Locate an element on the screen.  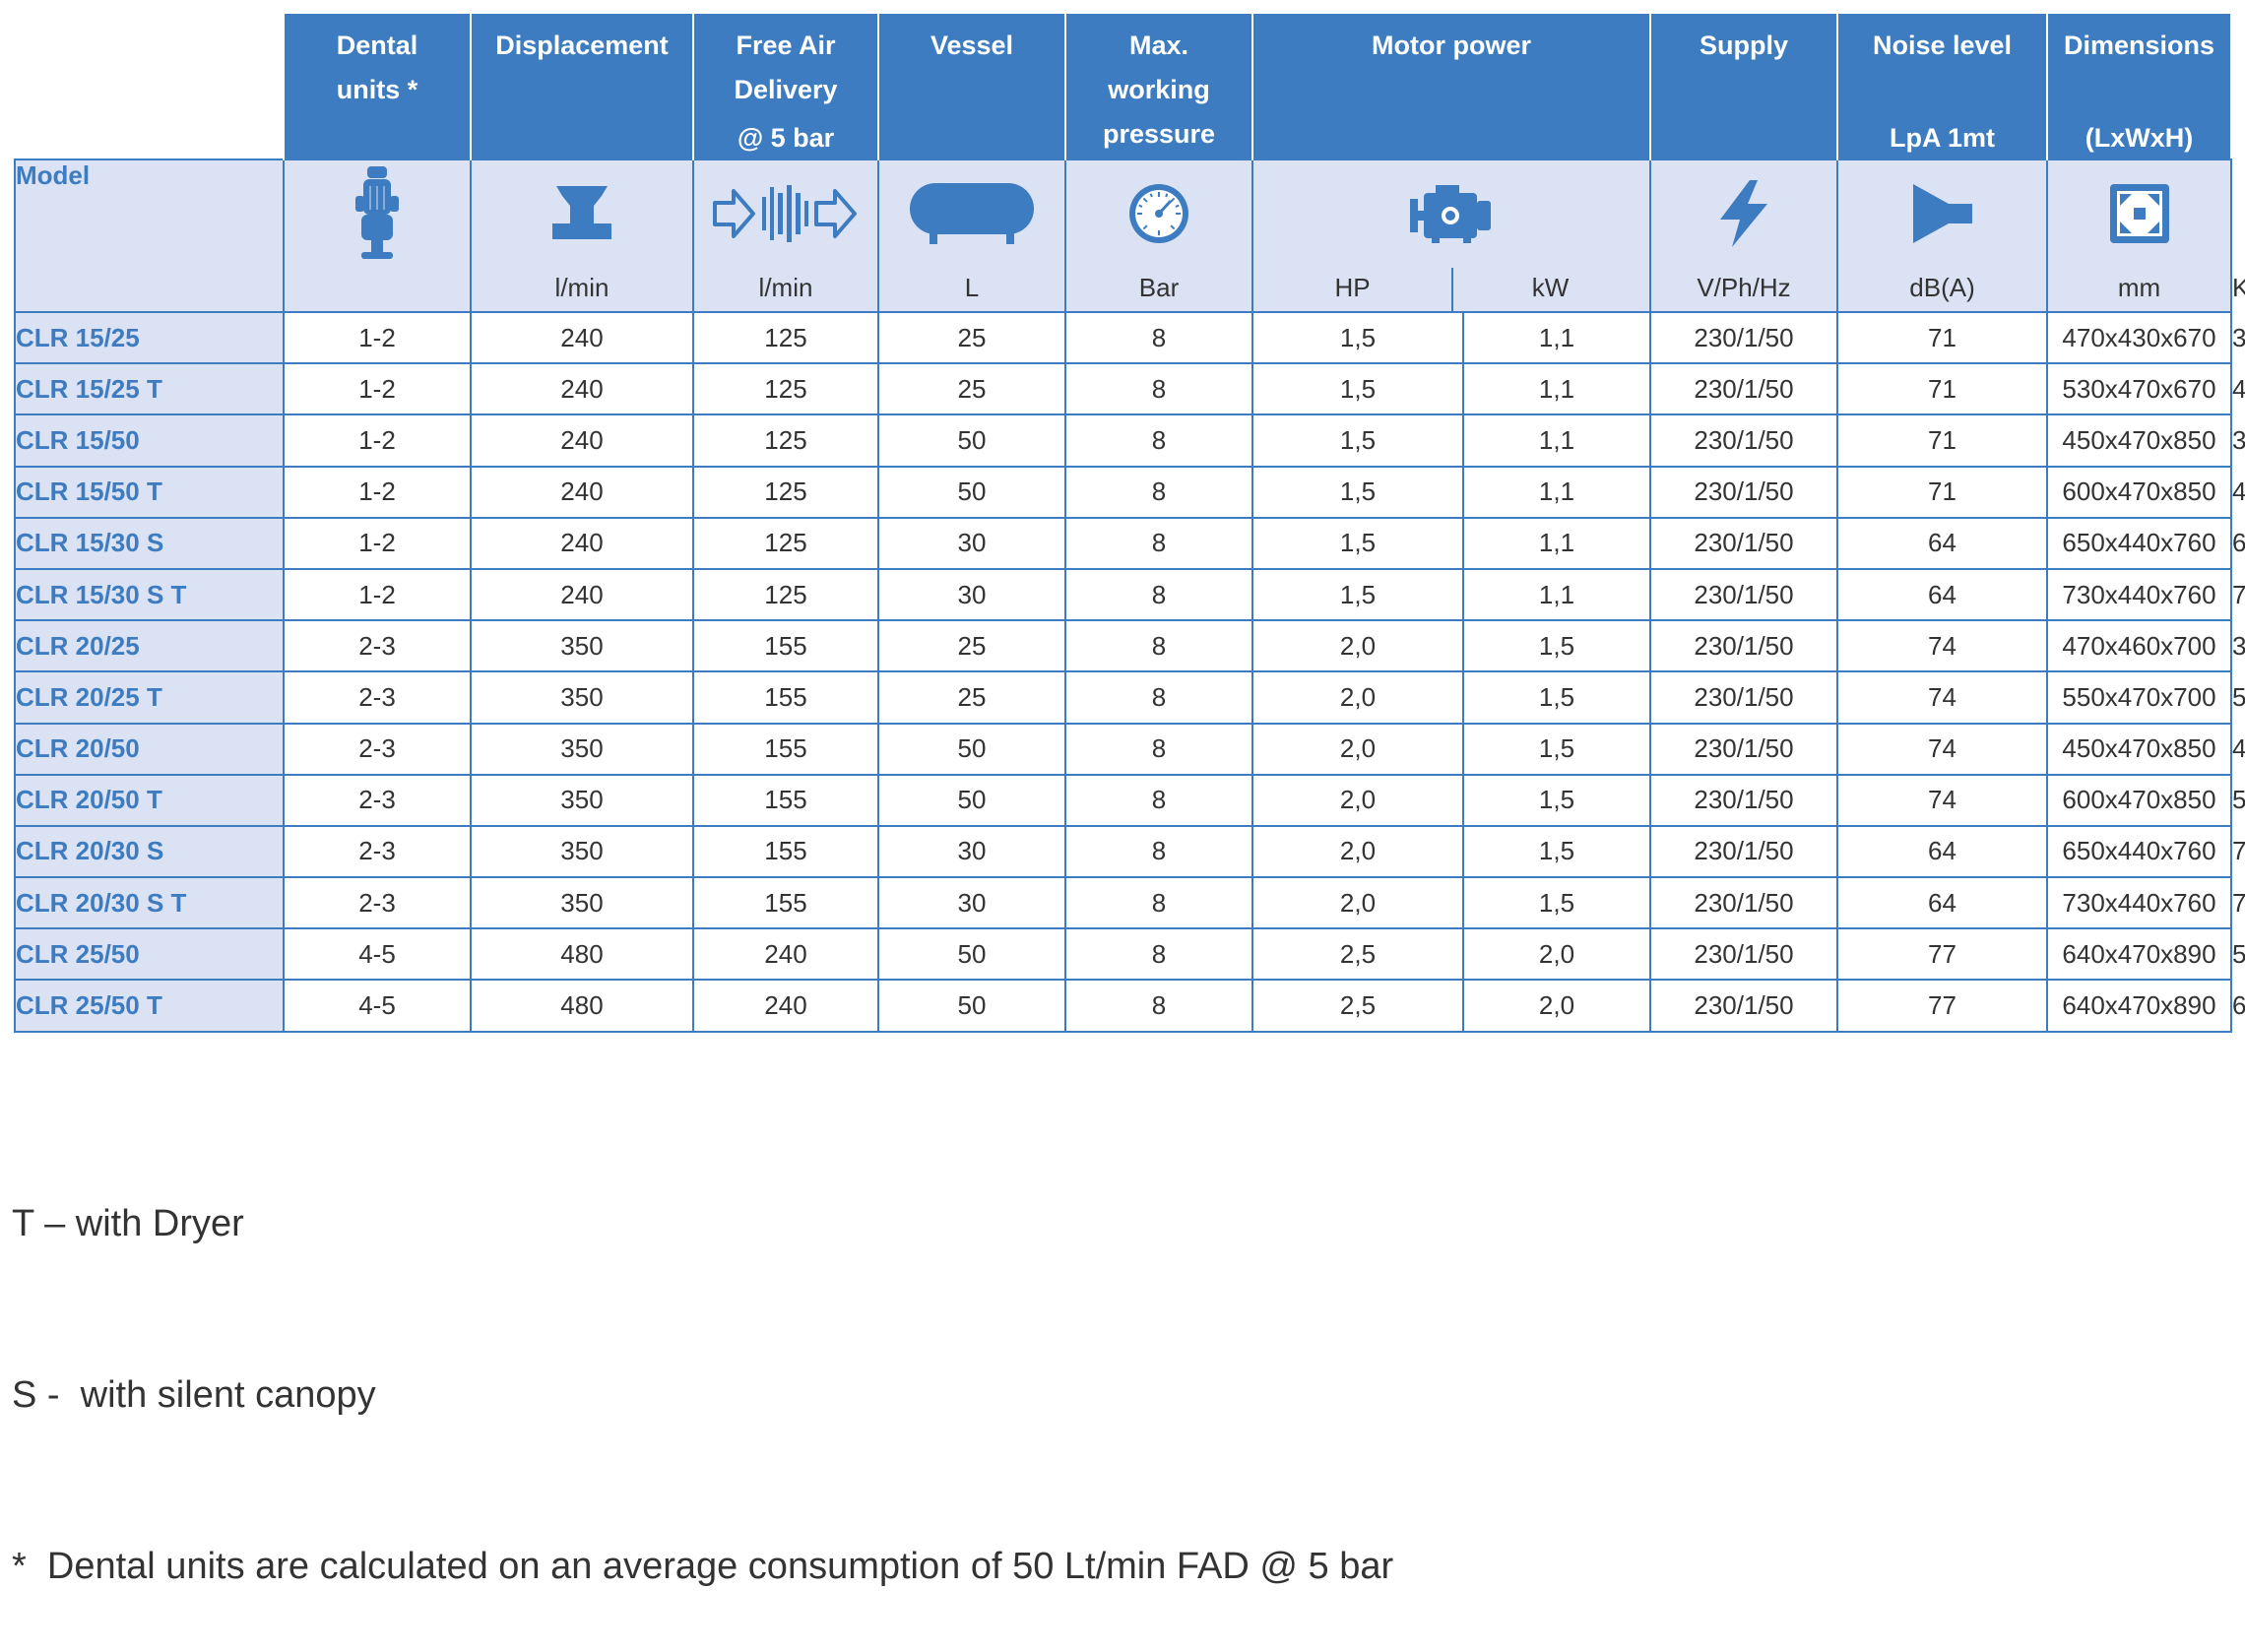
header-pressure: Max. working pressure is located at coordinates (1158, 87).